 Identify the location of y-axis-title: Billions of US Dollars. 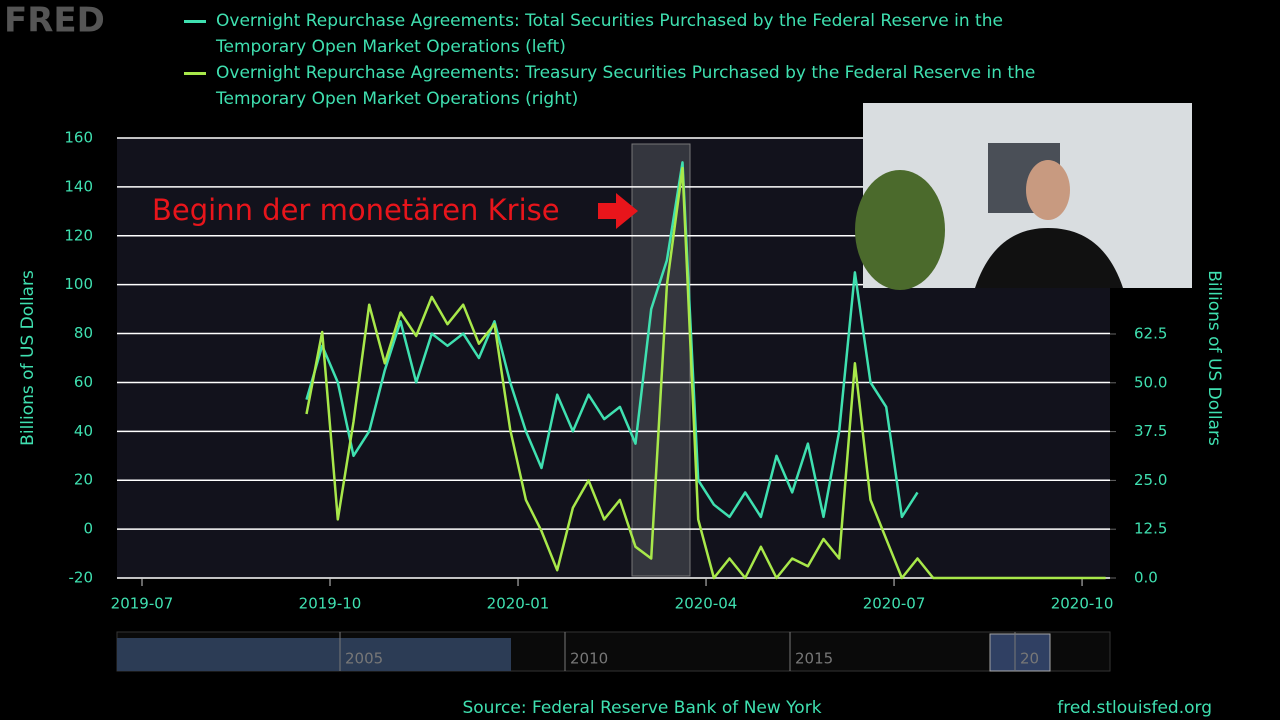
(28, 358).